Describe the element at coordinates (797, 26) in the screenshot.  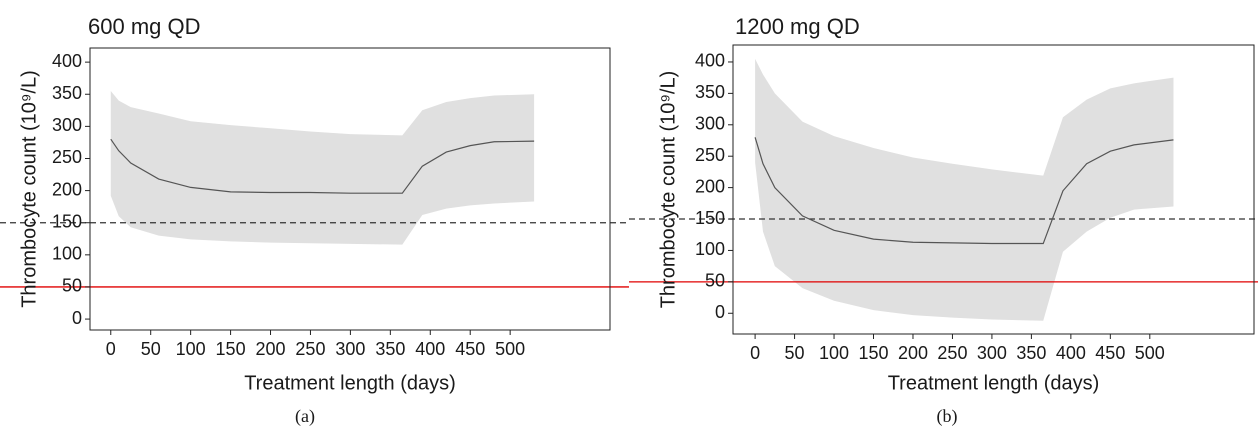
I see `chart-title: 1200 mg QD` at that location.